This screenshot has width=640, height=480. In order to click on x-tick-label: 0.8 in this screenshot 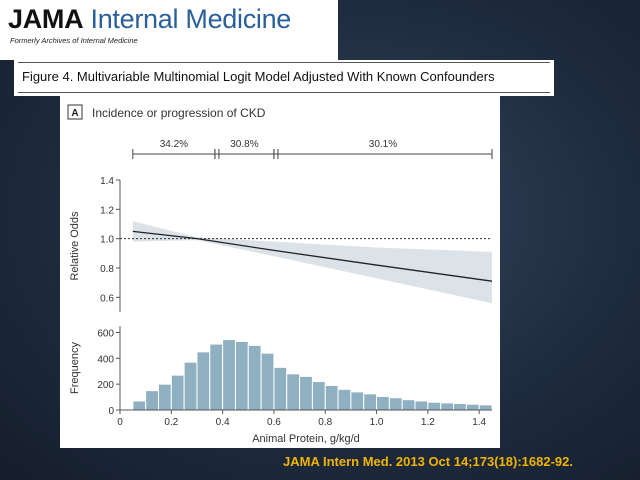, I will do `click(325, 422)`.